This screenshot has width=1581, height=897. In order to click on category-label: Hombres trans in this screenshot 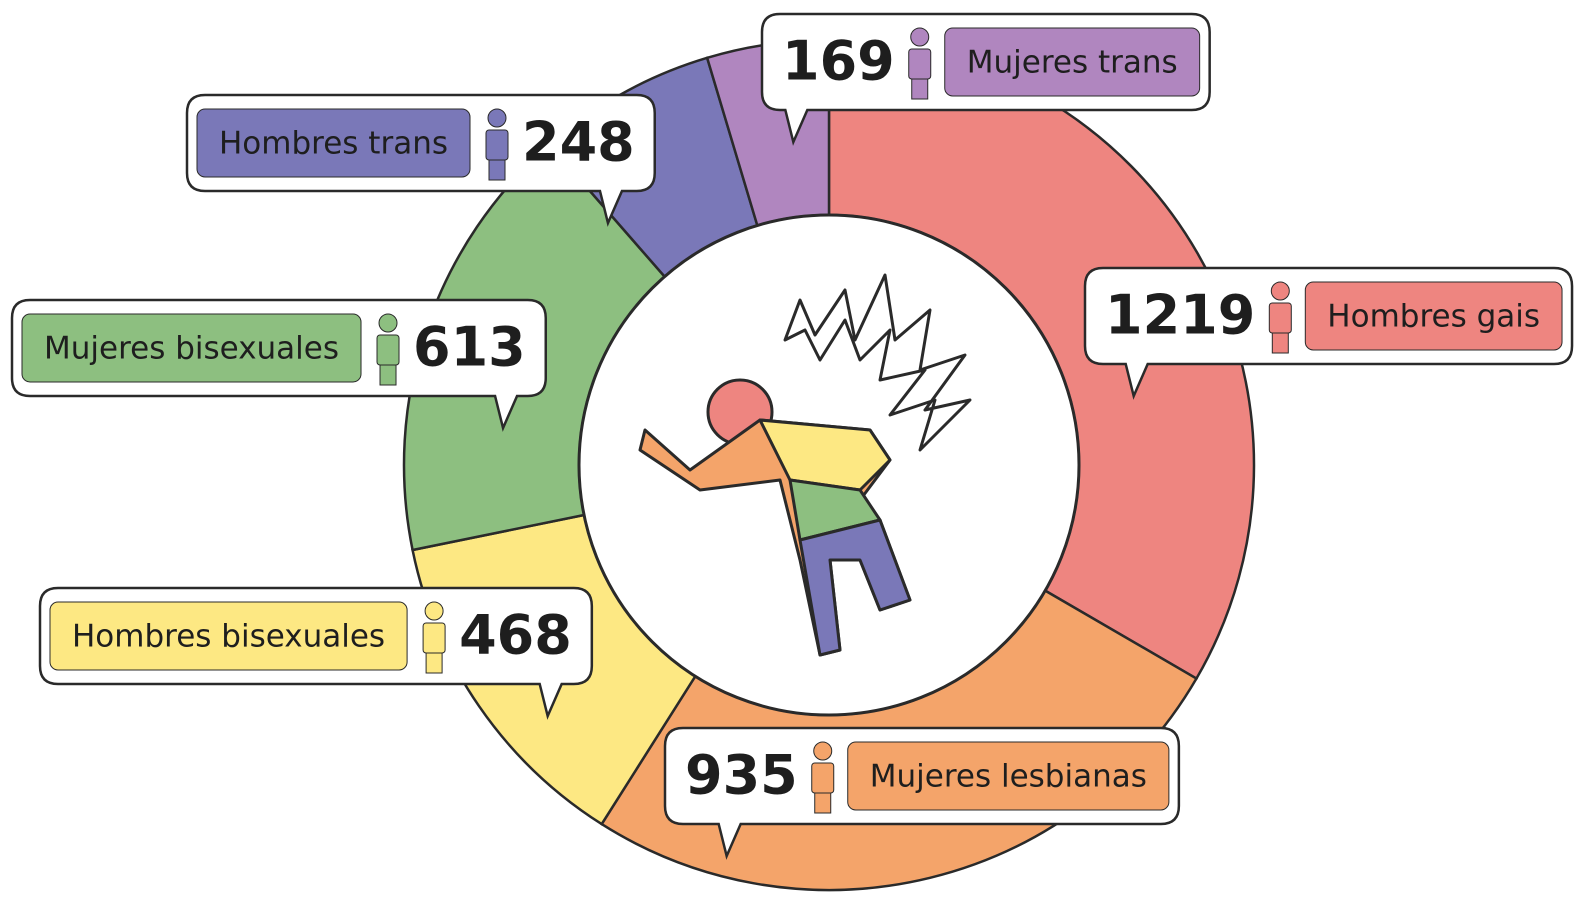, I will do `click(333, 144)`.